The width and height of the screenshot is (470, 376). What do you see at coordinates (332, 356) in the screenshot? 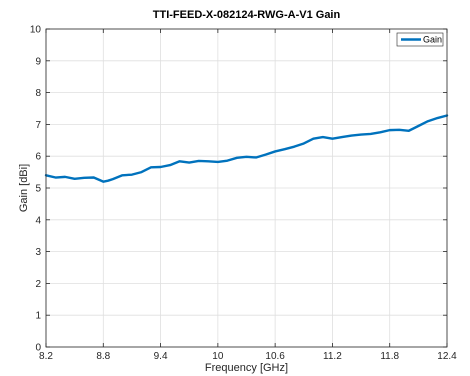
I see `x-tick-label: 11.2` at bounding box center [332, 356].